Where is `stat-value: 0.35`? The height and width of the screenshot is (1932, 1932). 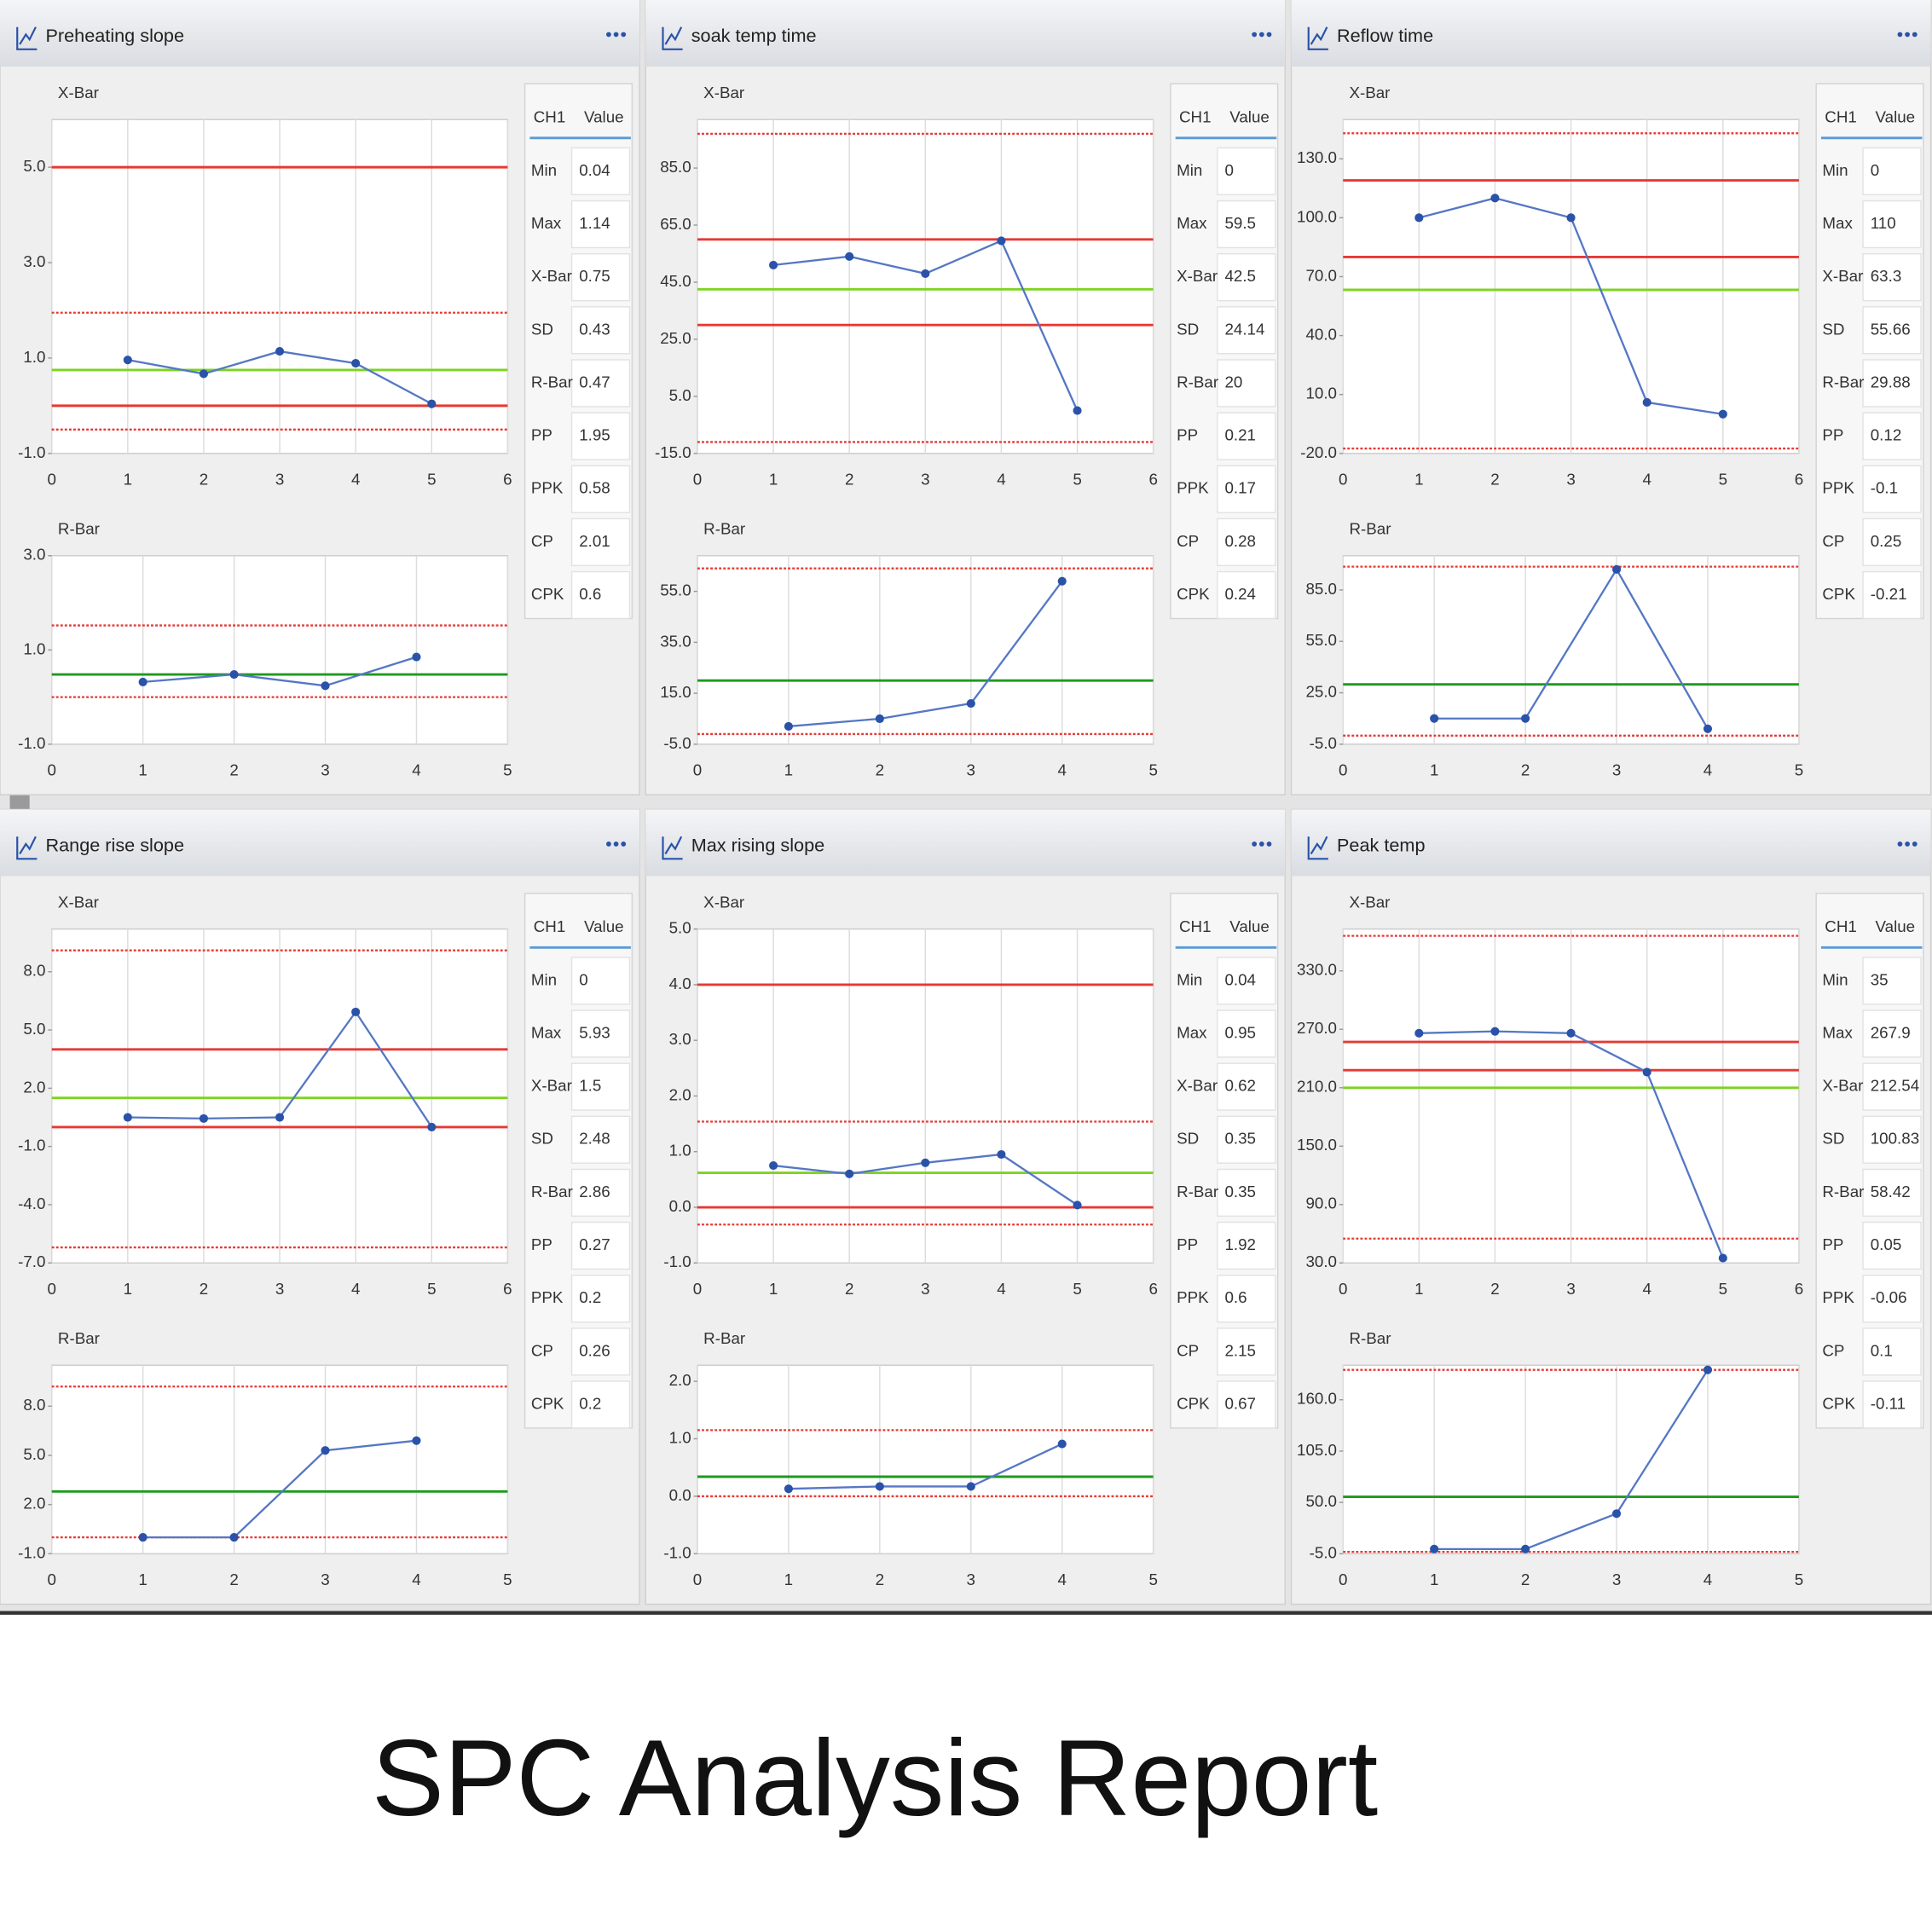 stat-value: 0.35 is located at coordinates (1240, 1191).